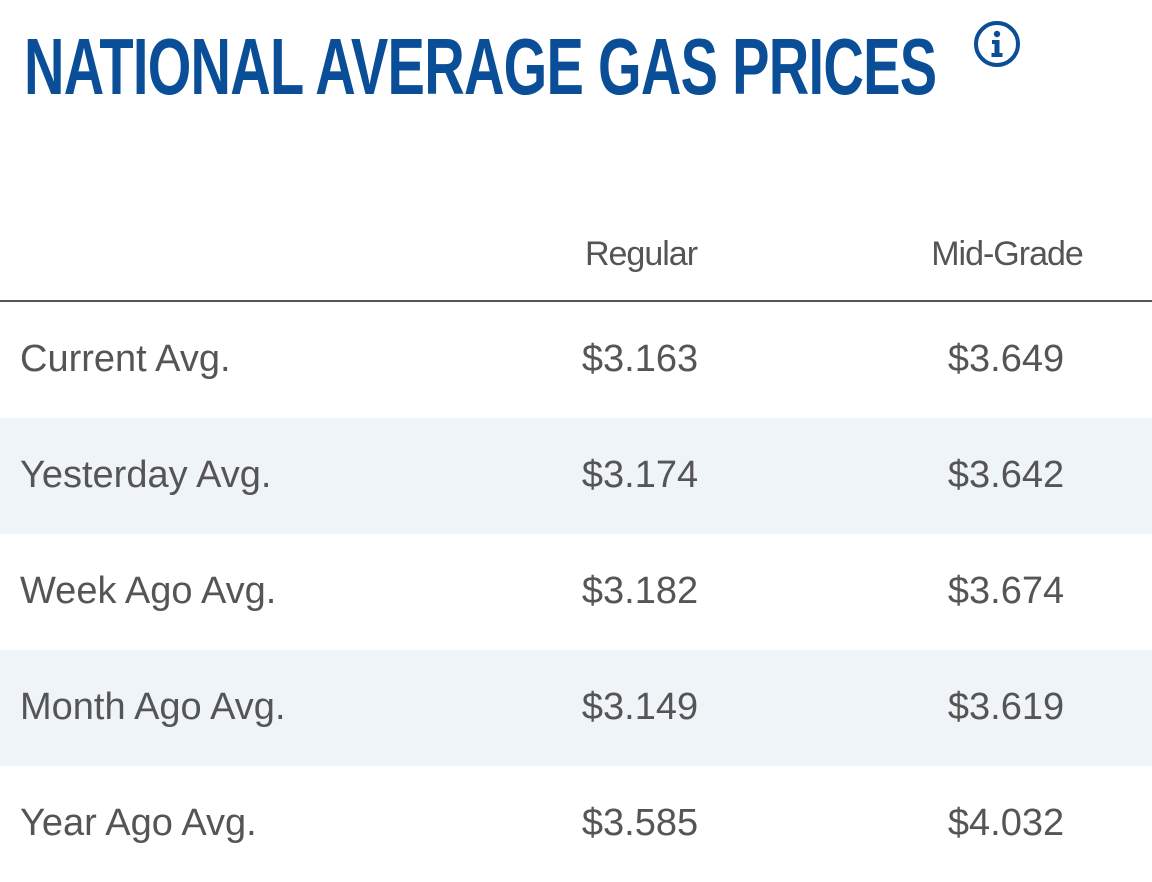 The width and height of the screenshot is (1152, 882). What do you see at coordinates (640, 359) in the screenshot?
I see `regular-price: $3.163` at bounding box center [640, 359].